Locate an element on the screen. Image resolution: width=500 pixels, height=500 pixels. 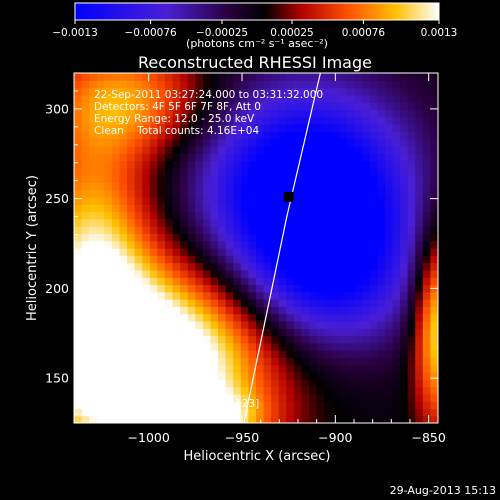
colorbar-tick-label: −0.00025 is located at coordinates (222, 33).